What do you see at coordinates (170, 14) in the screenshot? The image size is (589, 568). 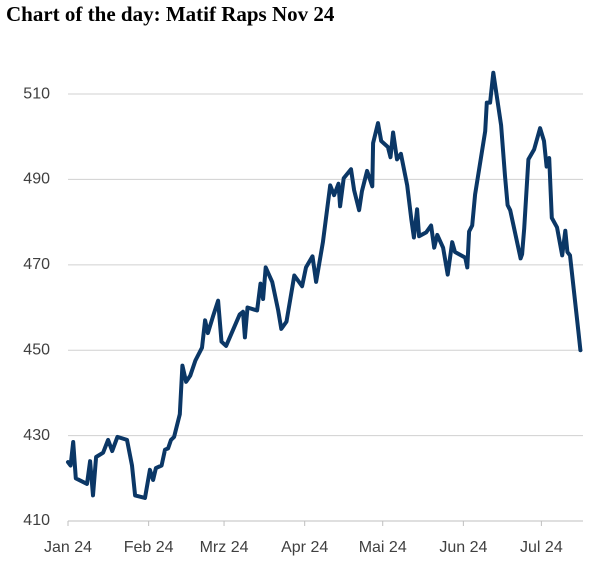 I see `chart-title: Chart of the day: Matif Raps Nov 24` at bounding box center [170, 14].